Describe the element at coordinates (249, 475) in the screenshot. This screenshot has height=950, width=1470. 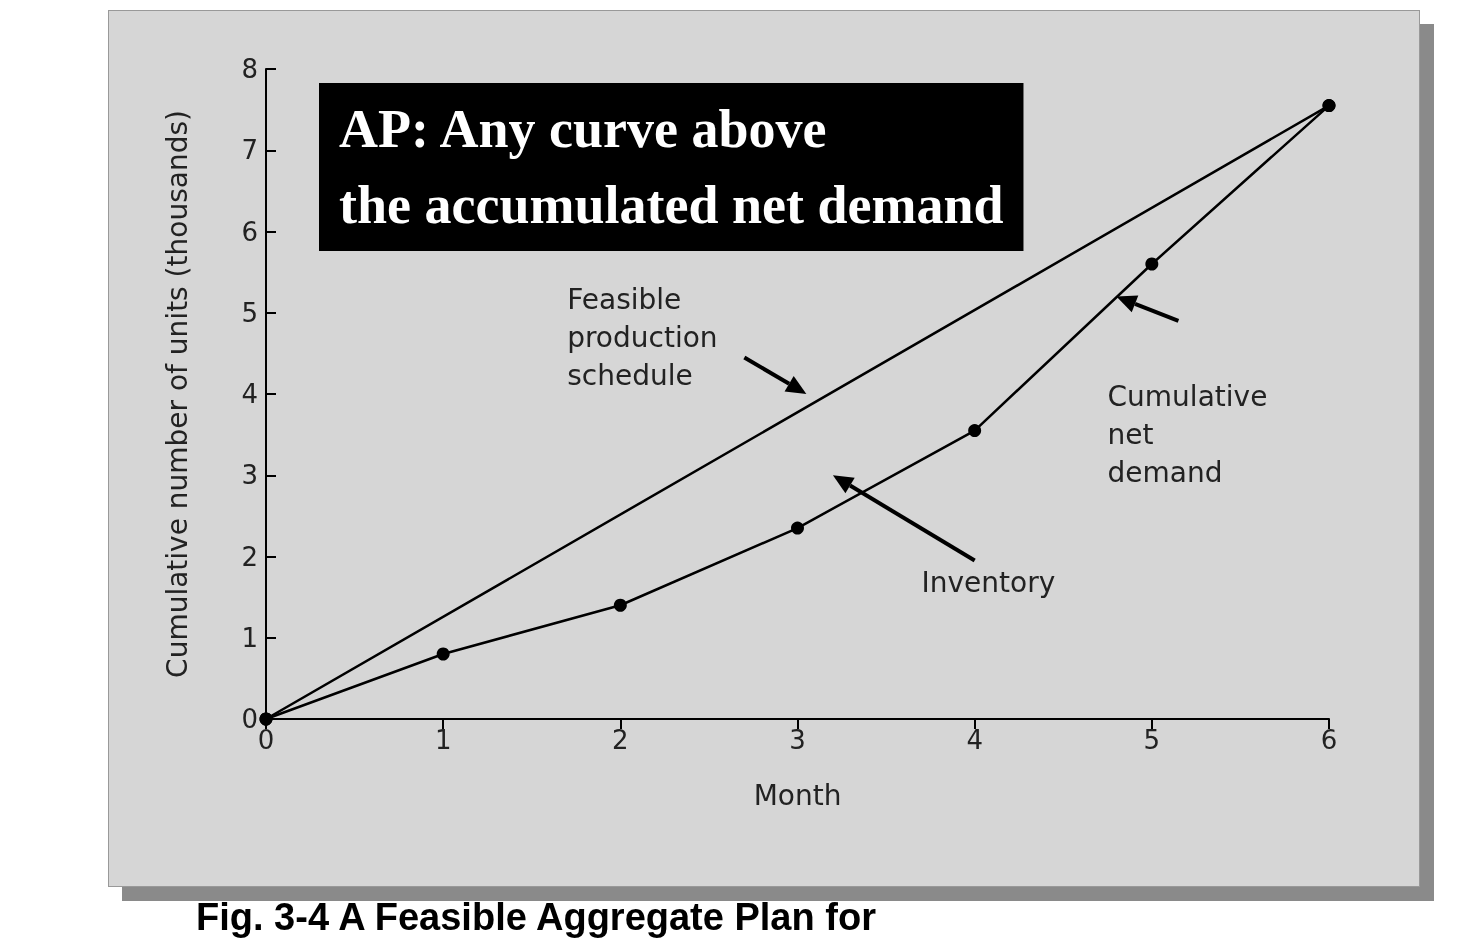
I see `y-tick-label: 3` at that location.